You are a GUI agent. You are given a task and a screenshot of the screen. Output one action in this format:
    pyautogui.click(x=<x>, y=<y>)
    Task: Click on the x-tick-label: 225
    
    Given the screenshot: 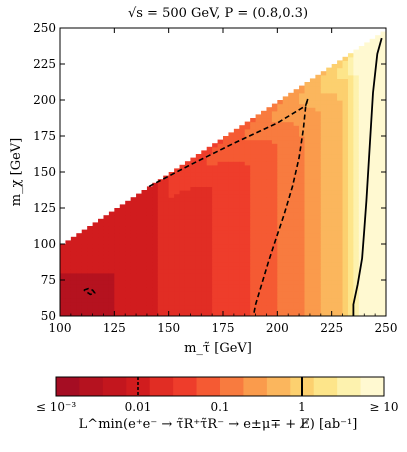 What is the action you would take?
    pyautogui.click(x=331, y=328)
    